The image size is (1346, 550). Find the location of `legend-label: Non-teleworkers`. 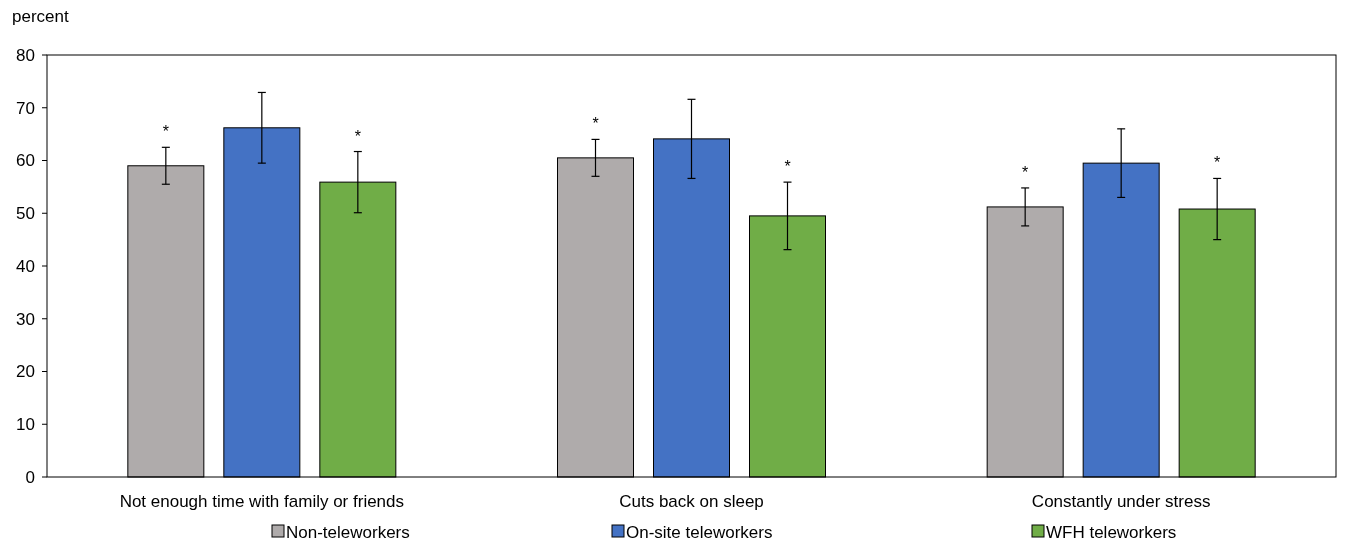

legend-label: Non-teleworkers is located at coordinates (348, 532).